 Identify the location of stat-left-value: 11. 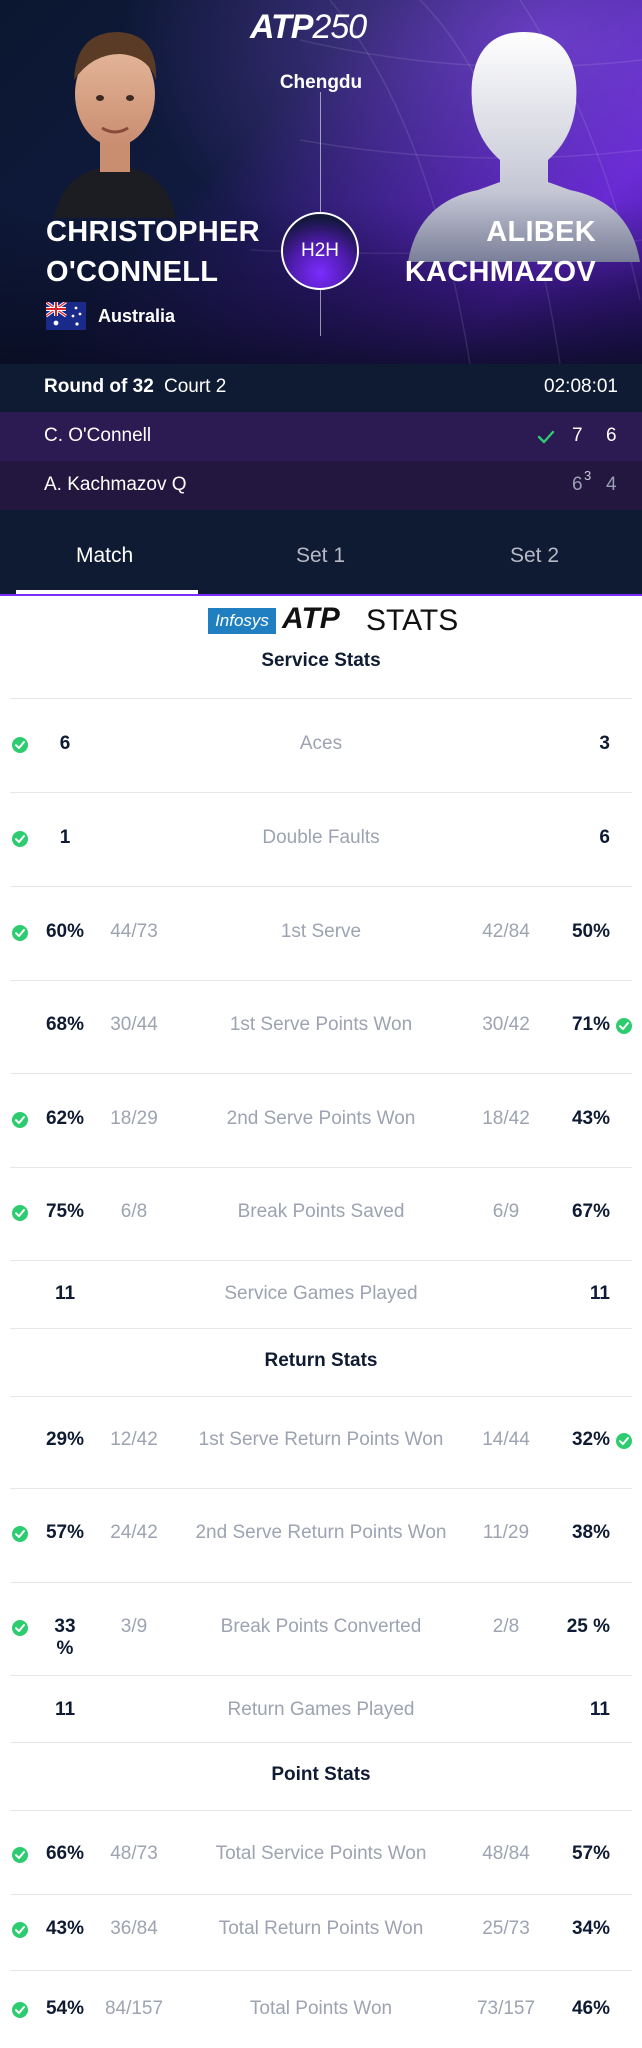
(65, 1293).